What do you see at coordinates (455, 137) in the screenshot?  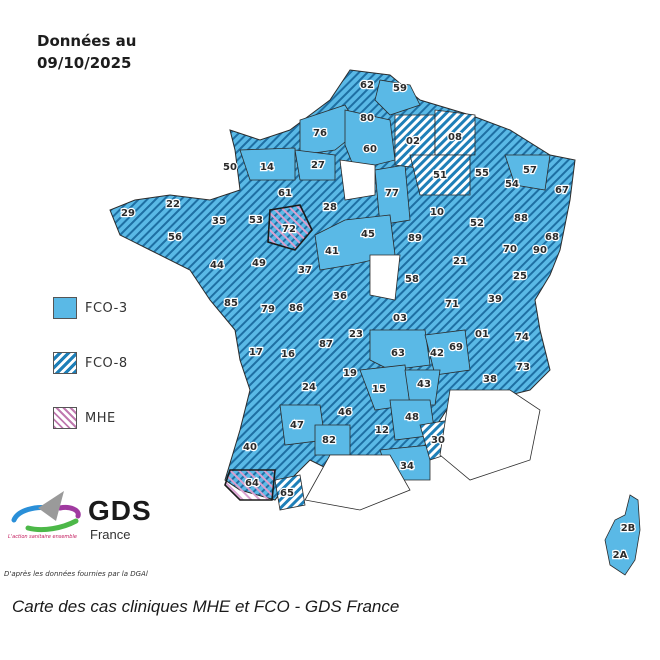 I see `department-label-08: 08` at bounding box center [455, 137].